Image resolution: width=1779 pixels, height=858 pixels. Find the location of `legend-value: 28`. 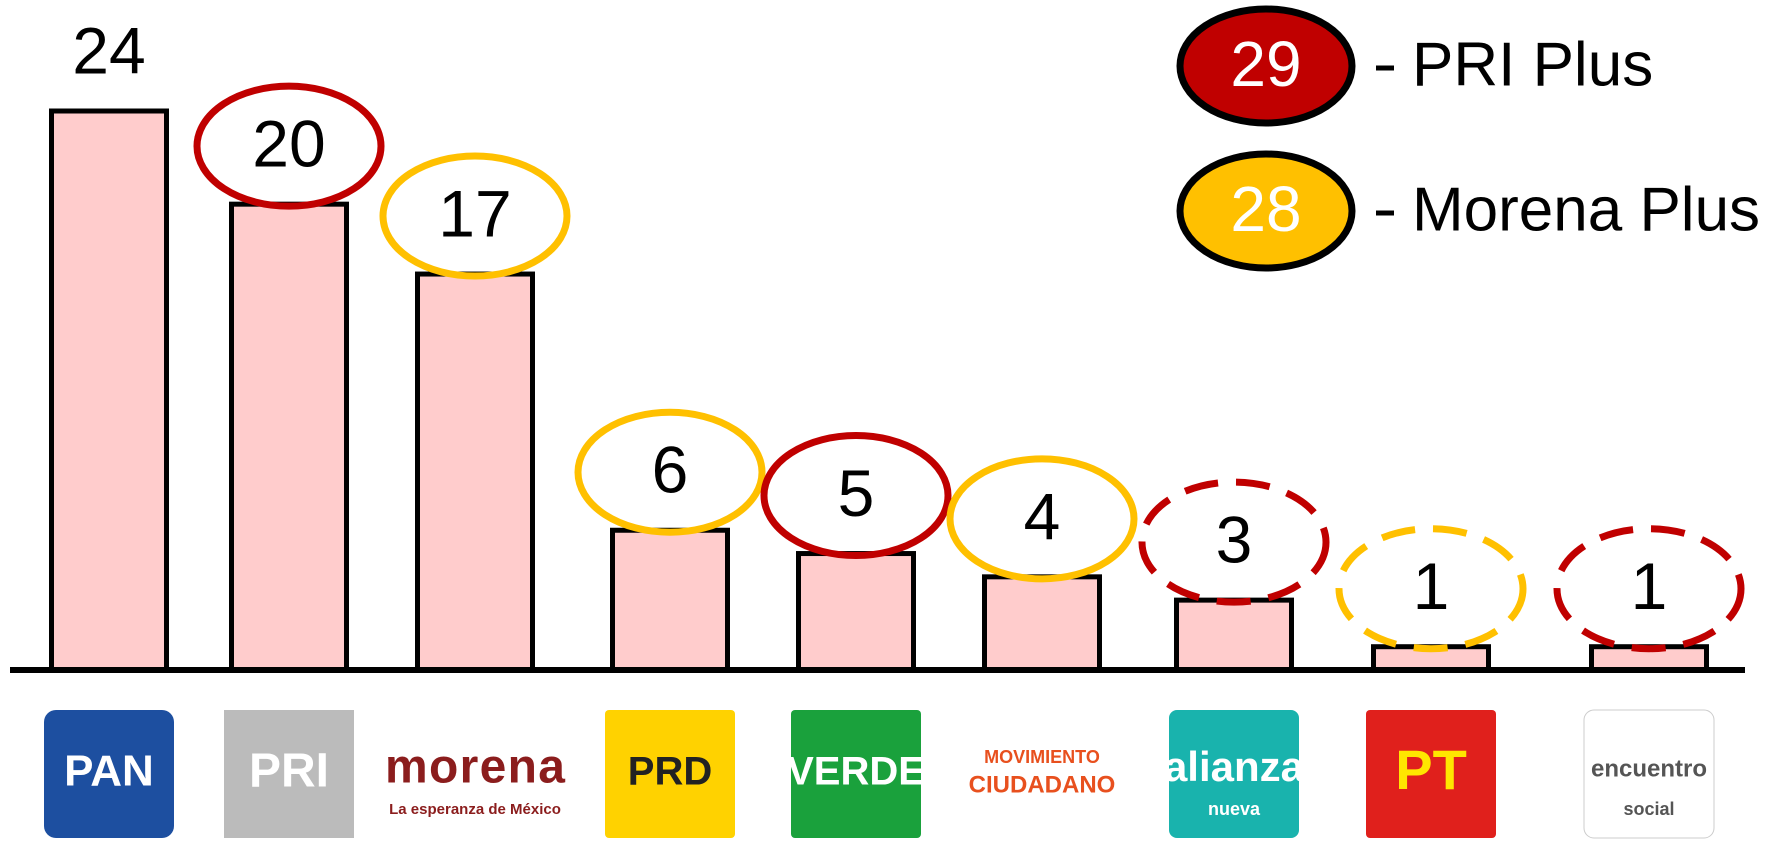

legend-value: 28 is located at coordinates (1265, 209).